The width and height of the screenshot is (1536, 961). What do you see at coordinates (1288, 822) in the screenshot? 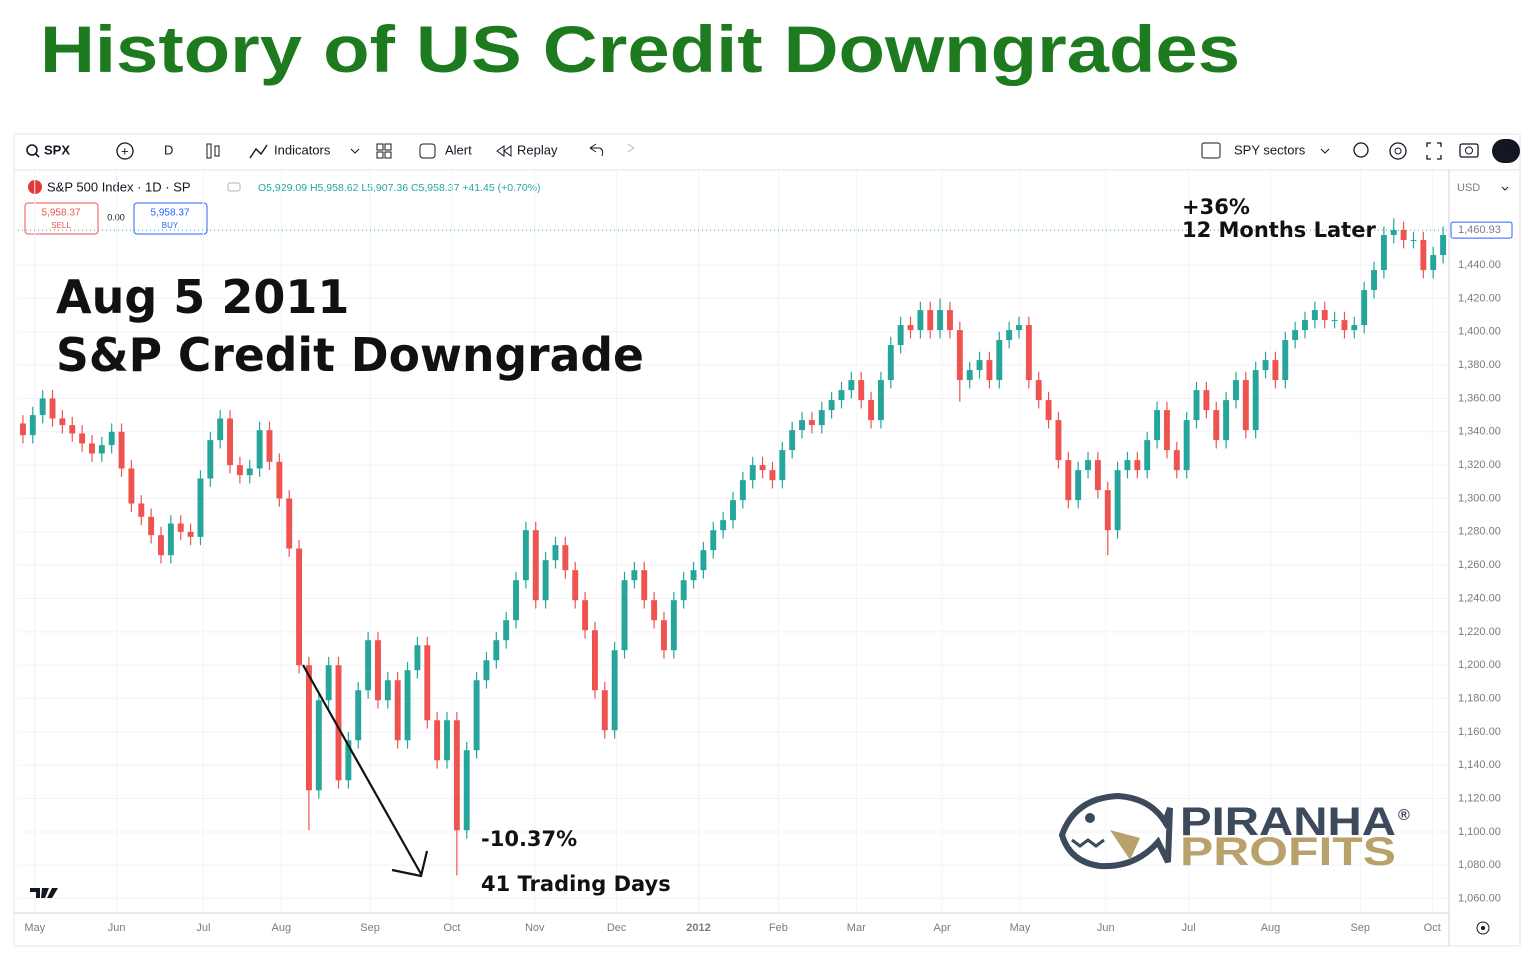
I see `logo-line1: PIRANHA` at bounding box center [1288, 822].